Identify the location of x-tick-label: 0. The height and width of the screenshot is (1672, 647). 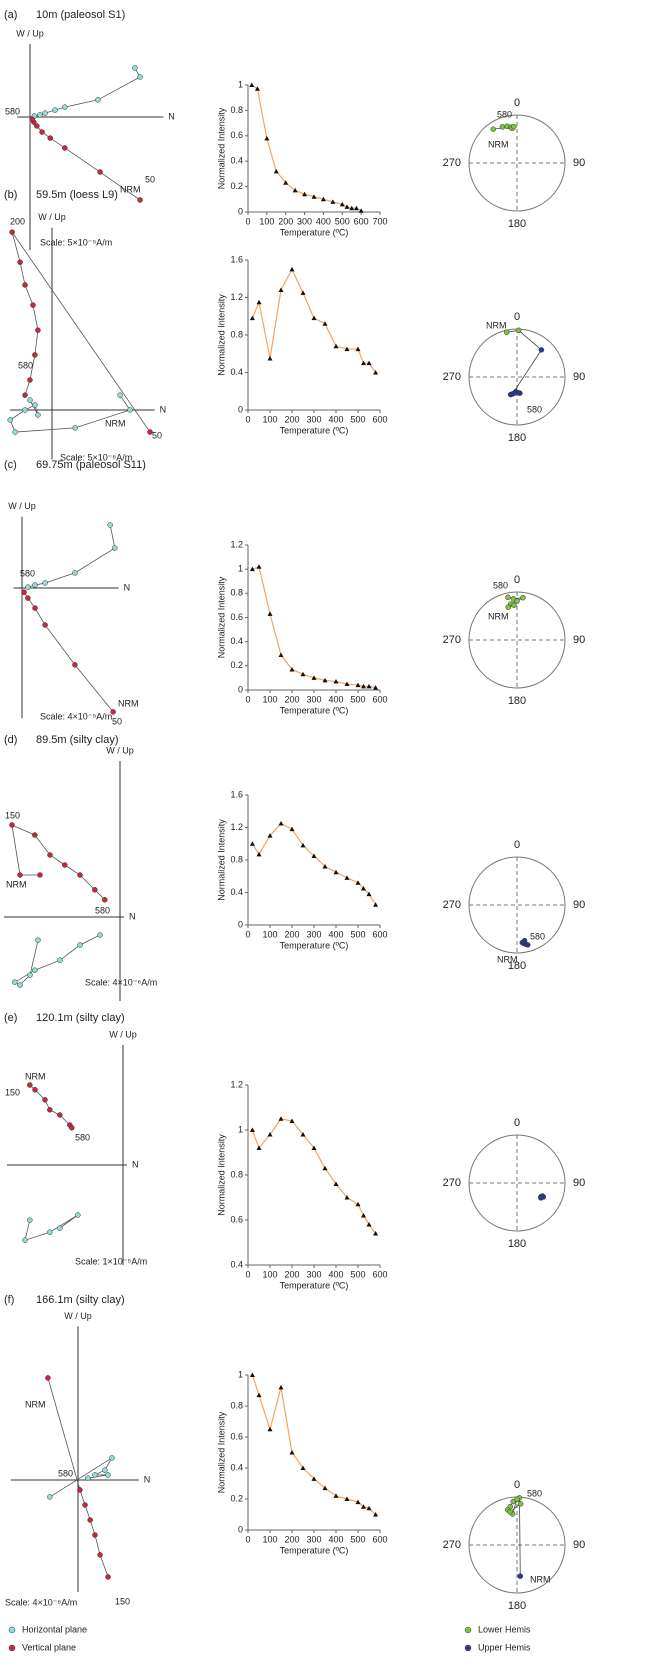
(247, 934).